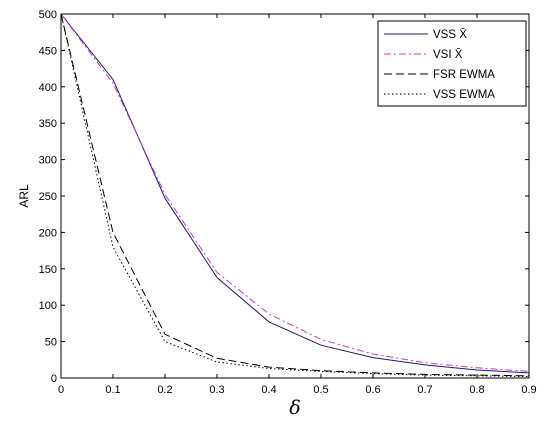 This screenshot has width=543, height=434. What do you see at coordinates (48, 88) in the screenshot?
I see `y-tick-label: 400` at bounding box center [48, 88].